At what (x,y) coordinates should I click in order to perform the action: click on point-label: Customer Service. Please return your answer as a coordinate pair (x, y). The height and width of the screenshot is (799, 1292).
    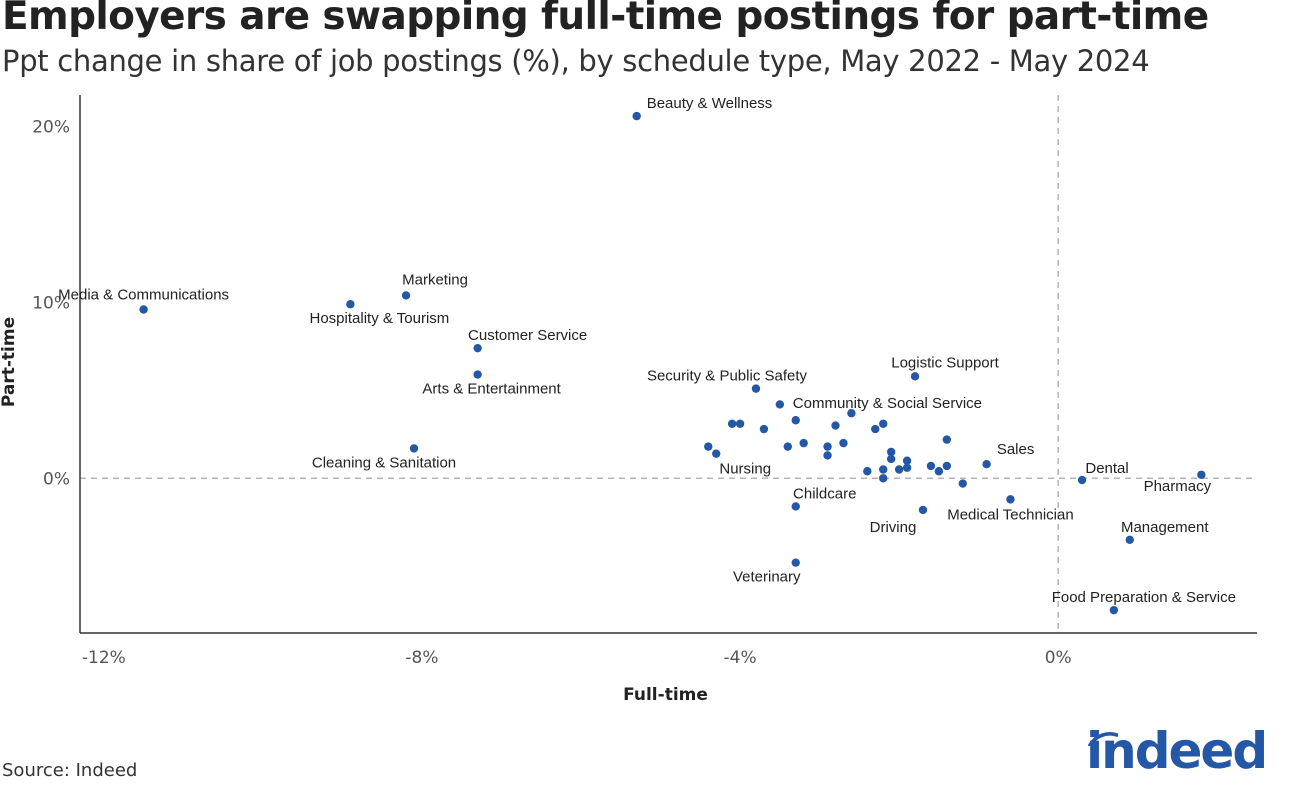
    Looking at the image, I should click on (527, 335).